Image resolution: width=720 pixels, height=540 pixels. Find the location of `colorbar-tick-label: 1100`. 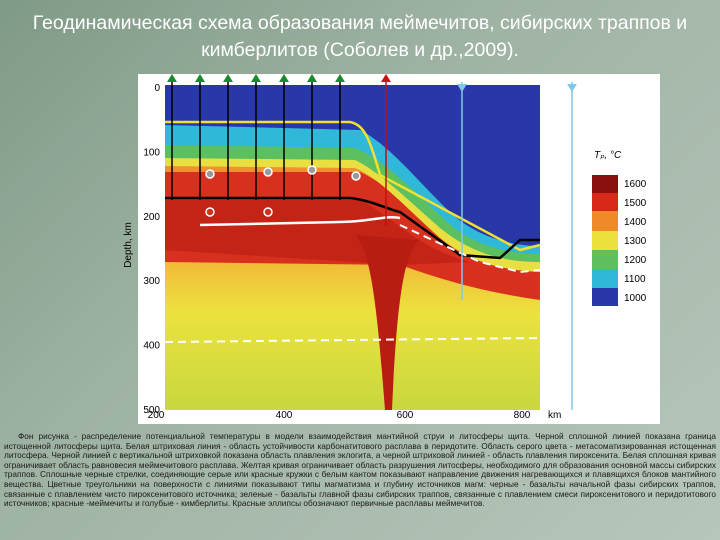

colorbar-tick-label: 1100 is located at coordinates (635, 279).